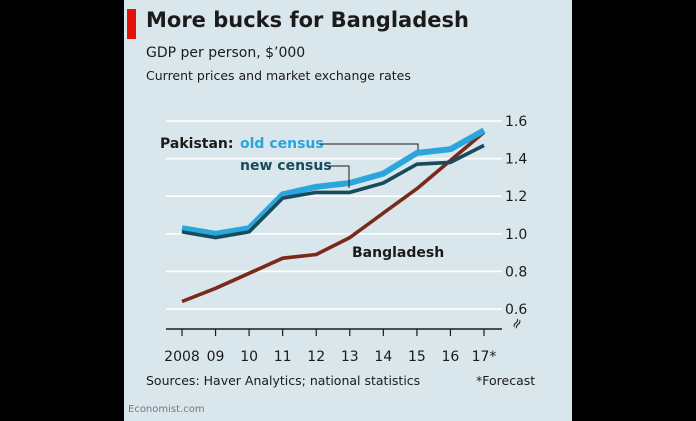  I want to click on x-tick-label: 13, so click(350, 357).